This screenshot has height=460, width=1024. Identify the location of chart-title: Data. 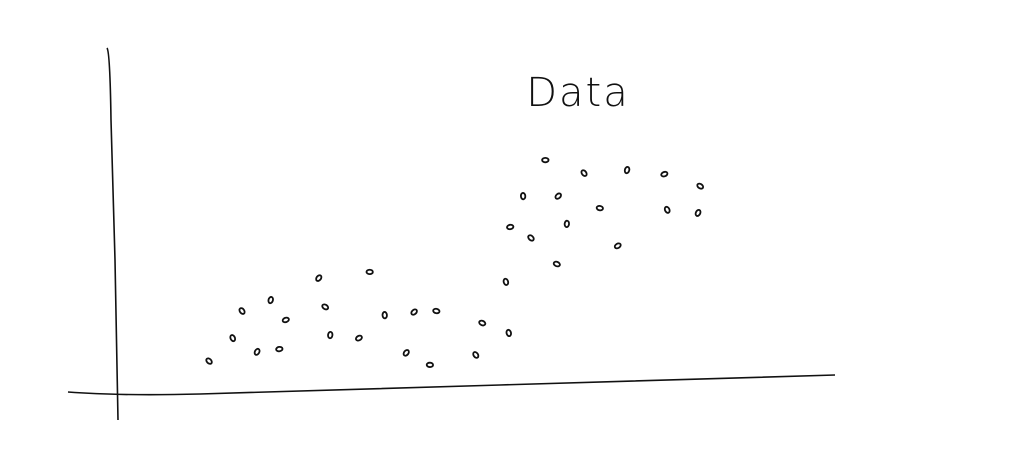
(578, 93).